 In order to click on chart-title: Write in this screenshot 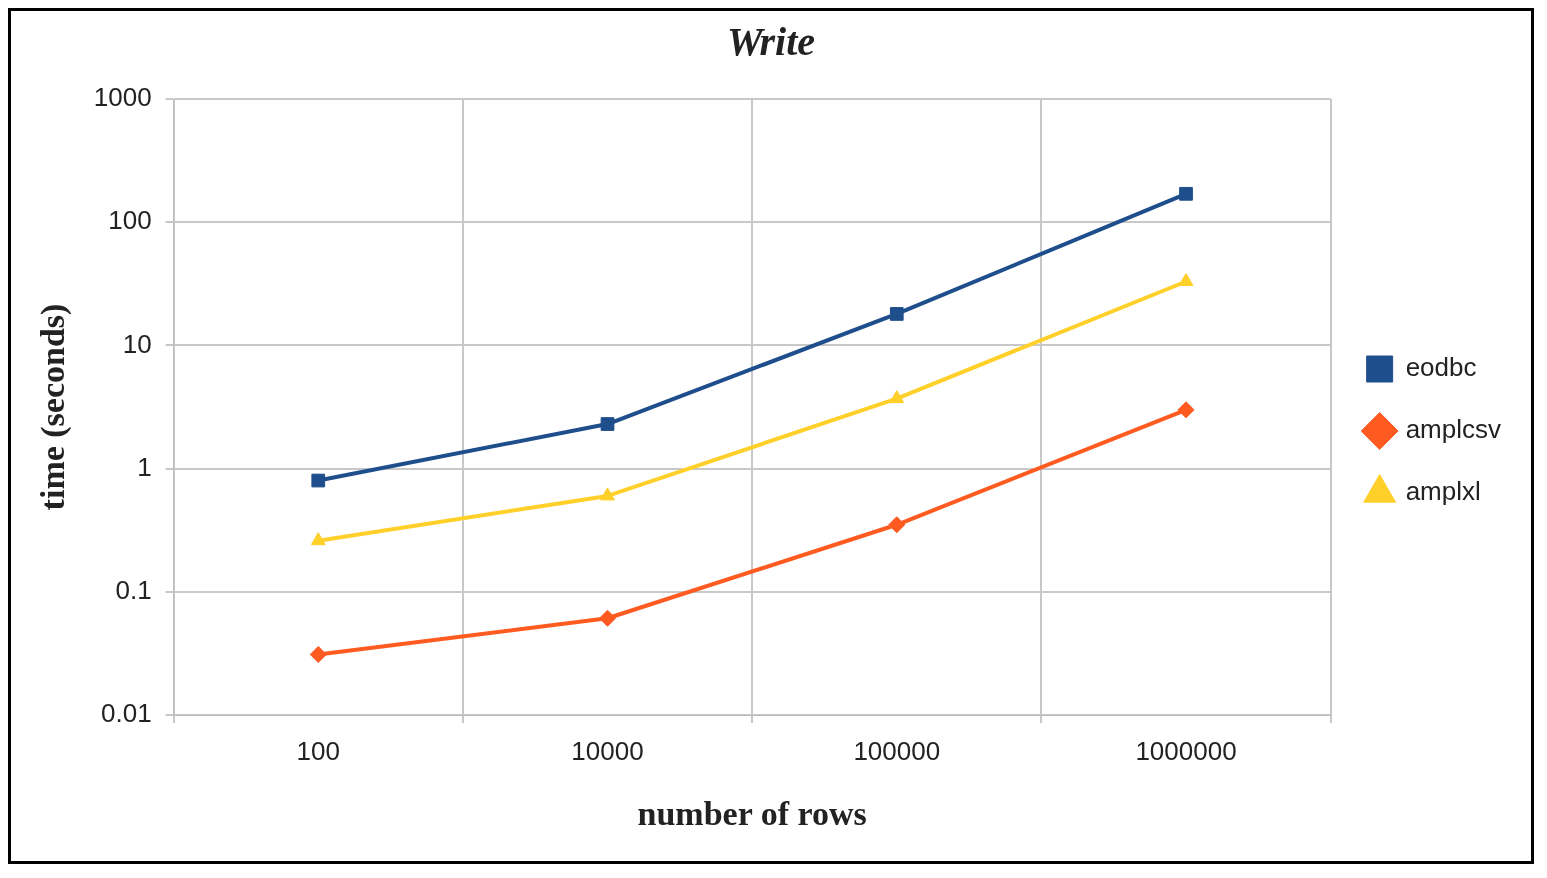, I will do `click(771, 42)`.